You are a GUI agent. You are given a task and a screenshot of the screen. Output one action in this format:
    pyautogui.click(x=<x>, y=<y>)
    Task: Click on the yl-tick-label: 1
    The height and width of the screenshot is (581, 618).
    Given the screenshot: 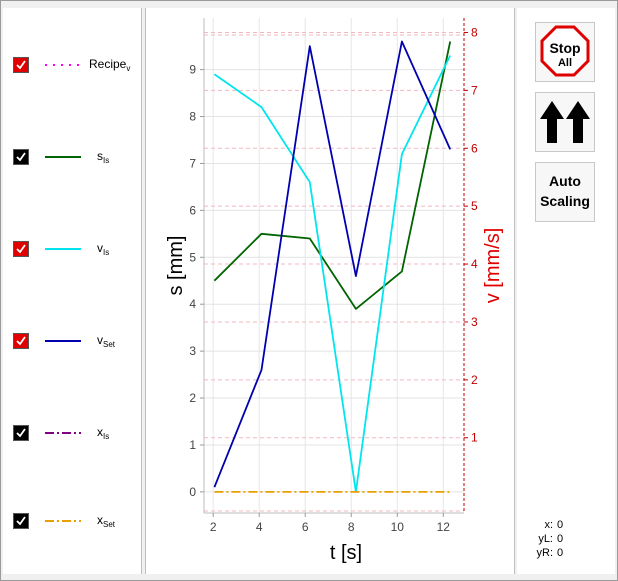 What is the action you would take?
    pyautogui.click(x=192, y=445)
    